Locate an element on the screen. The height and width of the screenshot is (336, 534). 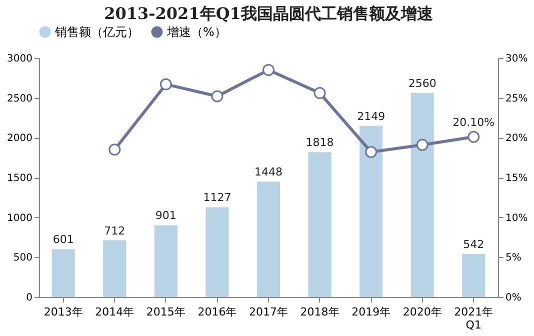
data-label: 1818 is located at coordinates (320, 143).